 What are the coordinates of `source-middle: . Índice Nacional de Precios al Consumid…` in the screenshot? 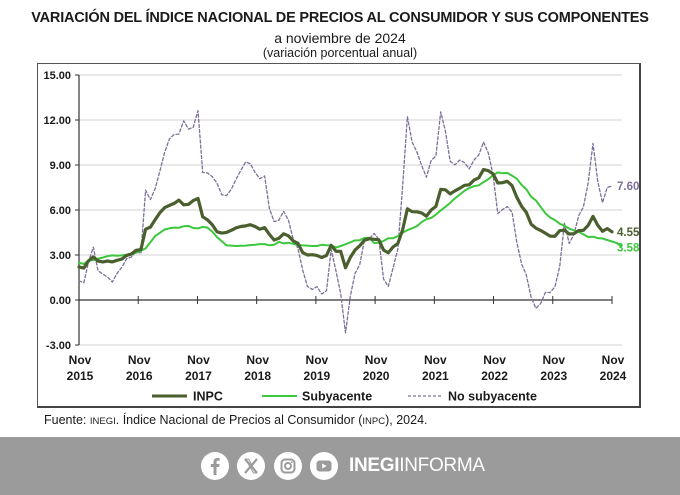 It's located at (239, 420).